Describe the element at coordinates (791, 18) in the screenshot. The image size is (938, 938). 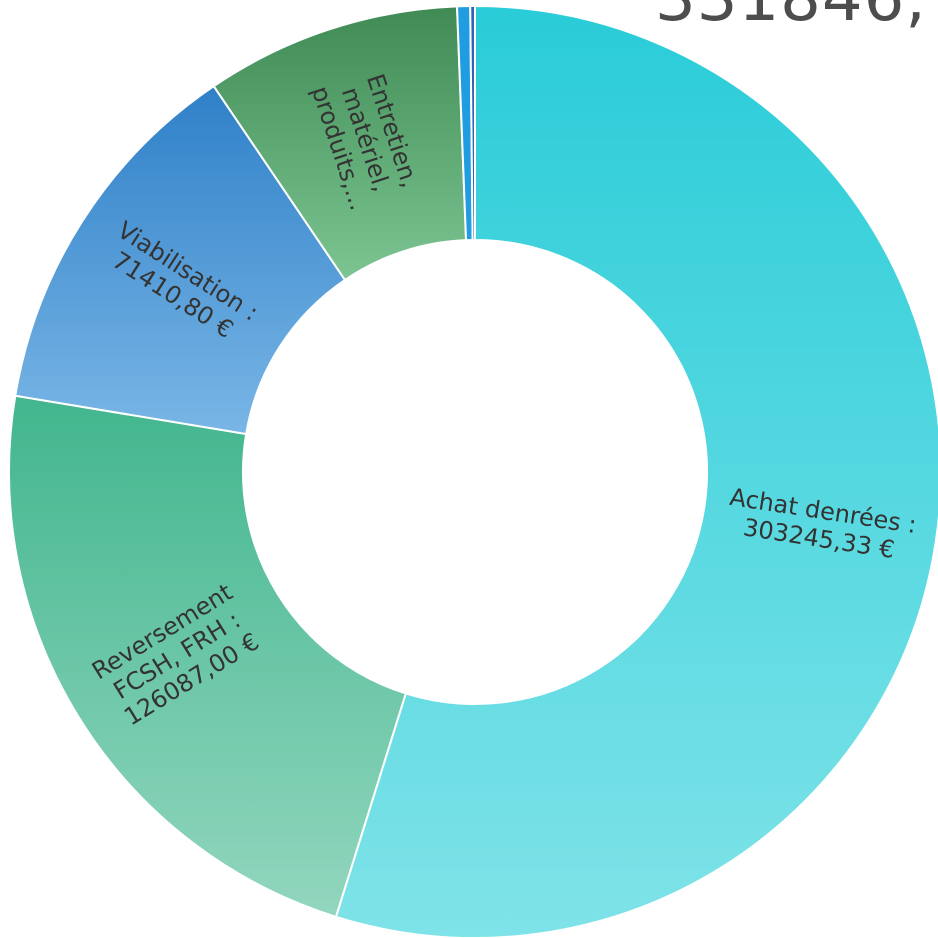
I see `chart-title: 331846,` at that location.